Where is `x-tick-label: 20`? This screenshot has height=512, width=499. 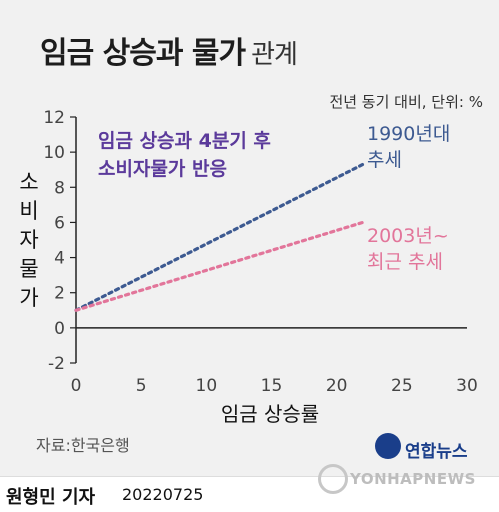 x-tick-label: 20 is located at coordinates (337, 386).